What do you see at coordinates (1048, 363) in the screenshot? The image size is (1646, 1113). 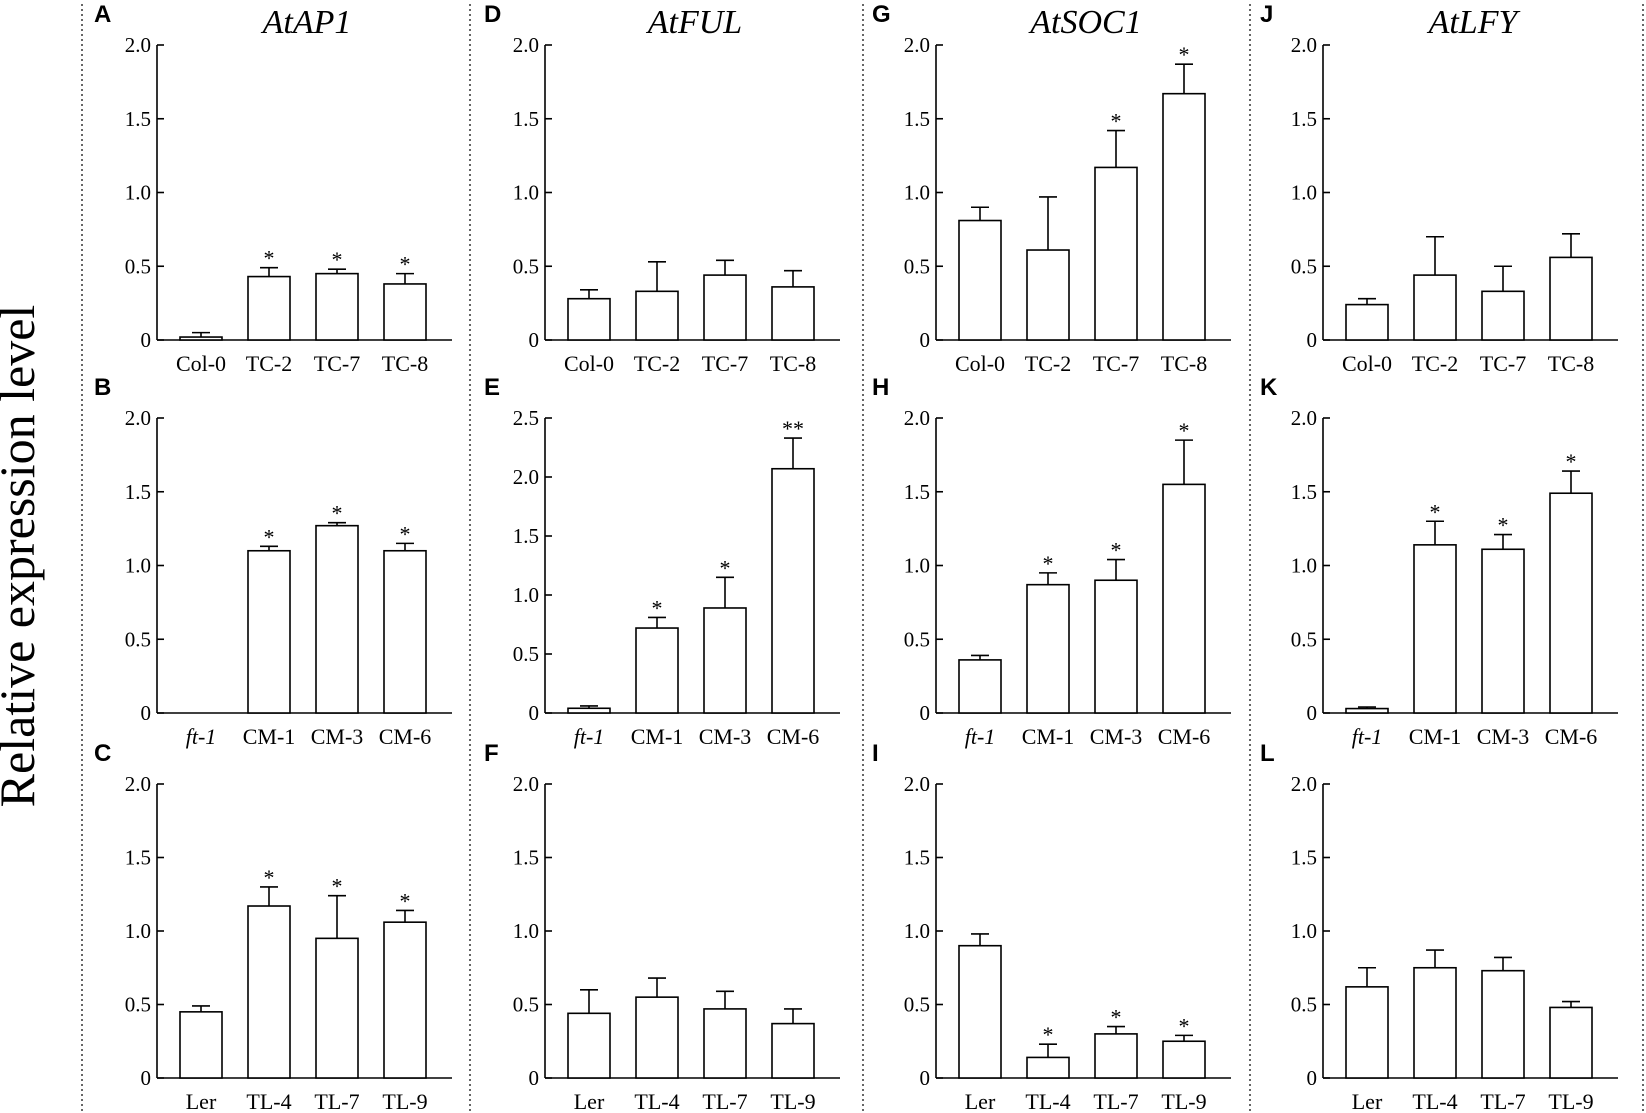 I see `panel-g-category-label: TC-2` at bounding box center [1048, 363].